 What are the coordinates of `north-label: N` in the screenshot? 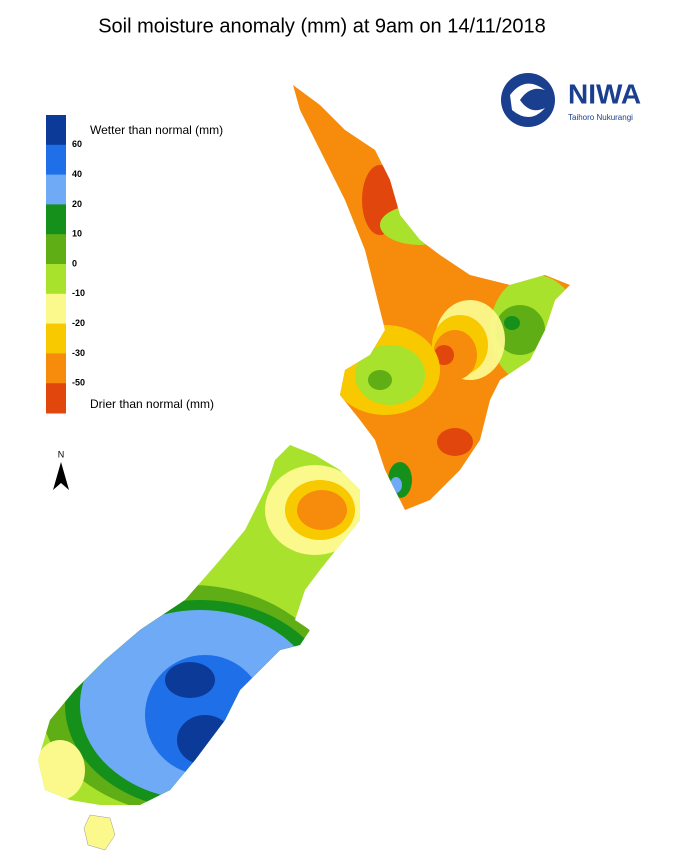 It's located at (61, 454).